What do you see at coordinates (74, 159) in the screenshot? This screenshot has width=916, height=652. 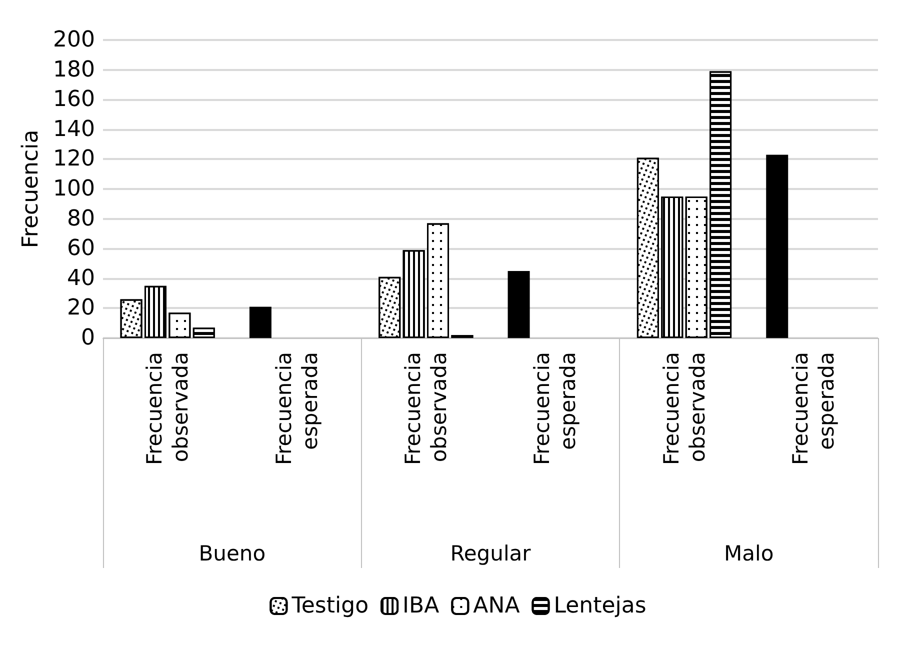 I see `y-tick-label: 120` at bounding box center [74, 159].